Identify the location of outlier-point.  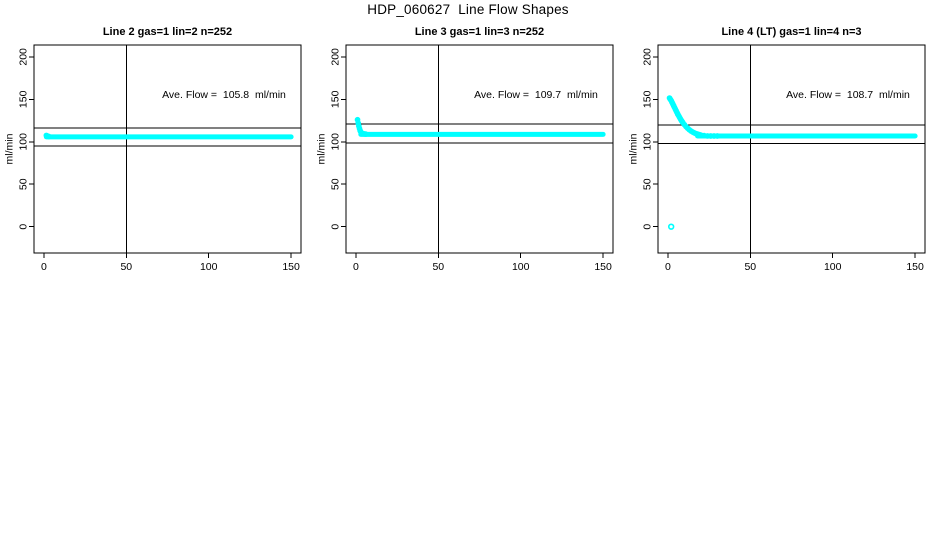
(671, 226).